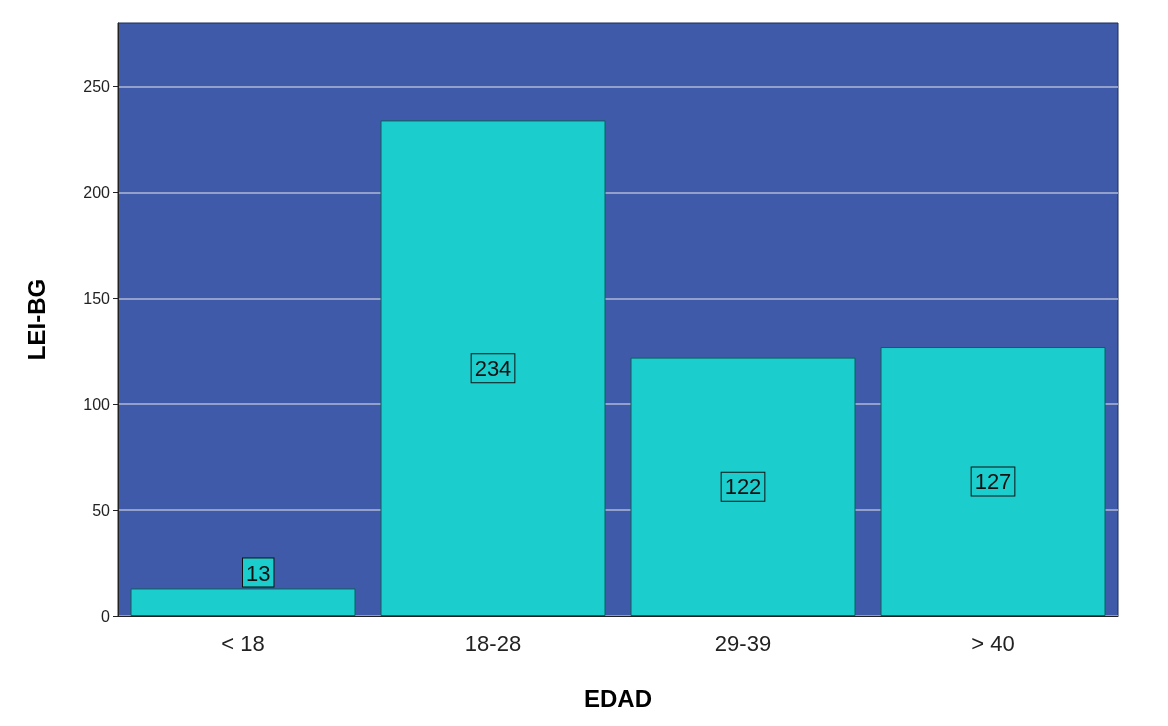  What do you see at coordinates (258, 573) in the screenshot?
I see `data-label: 13` at bounding box center [258, 573].